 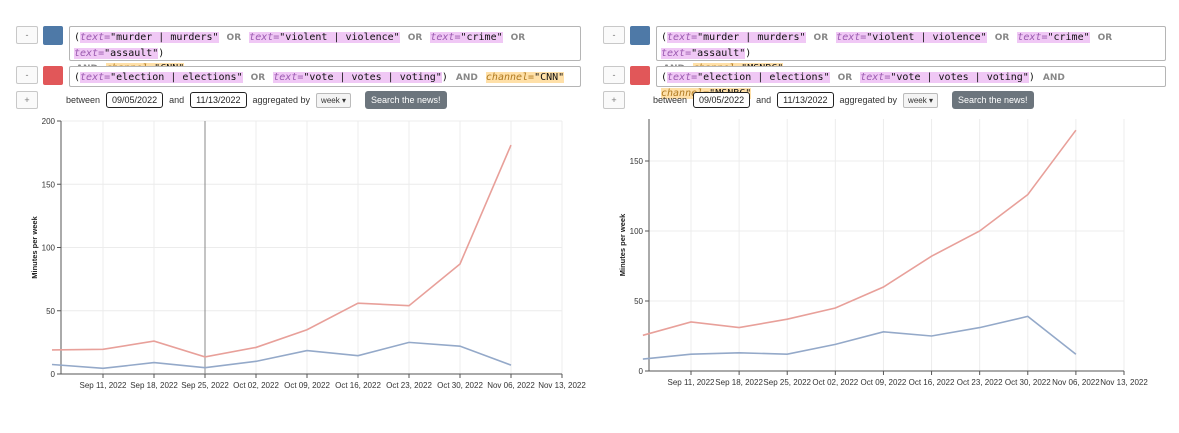 I want to click on text-term: text="election | elections", so click(x=161, y=77).